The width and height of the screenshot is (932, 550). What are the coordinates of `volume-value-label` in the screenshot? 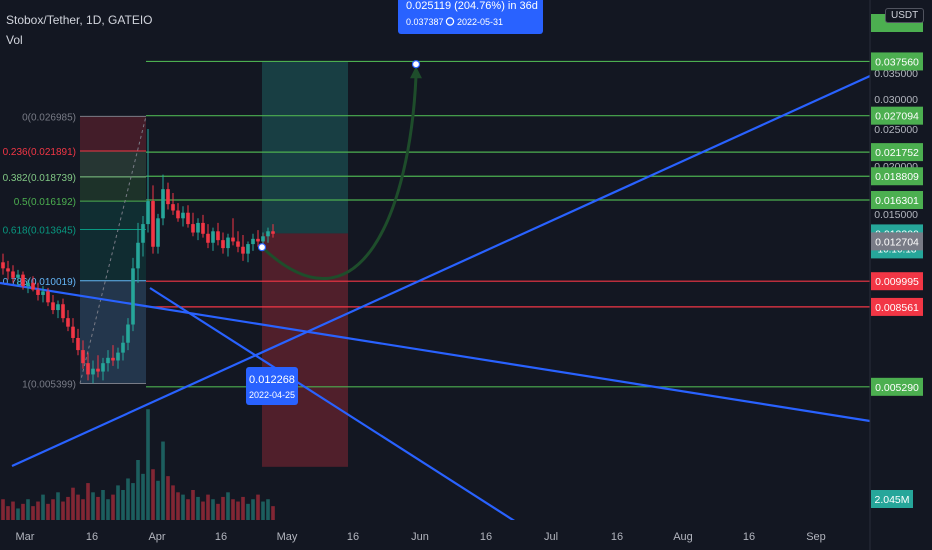 It's located at (892, 499).